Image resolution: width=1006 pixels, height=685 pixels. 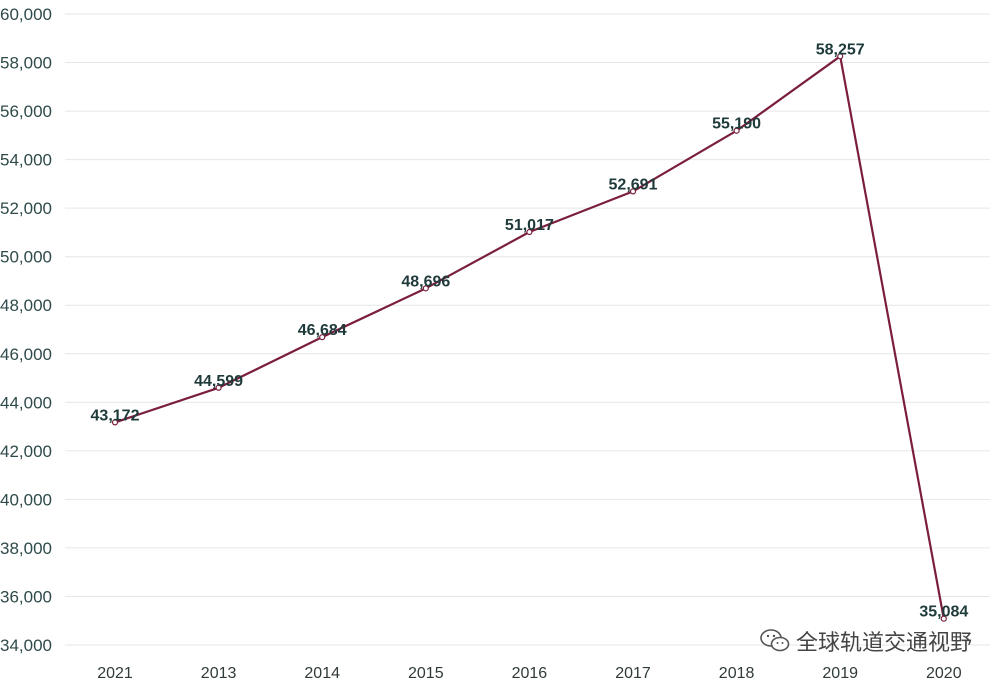 I want to click on y-tick-label: 46,000, so click(x=26, y=354).